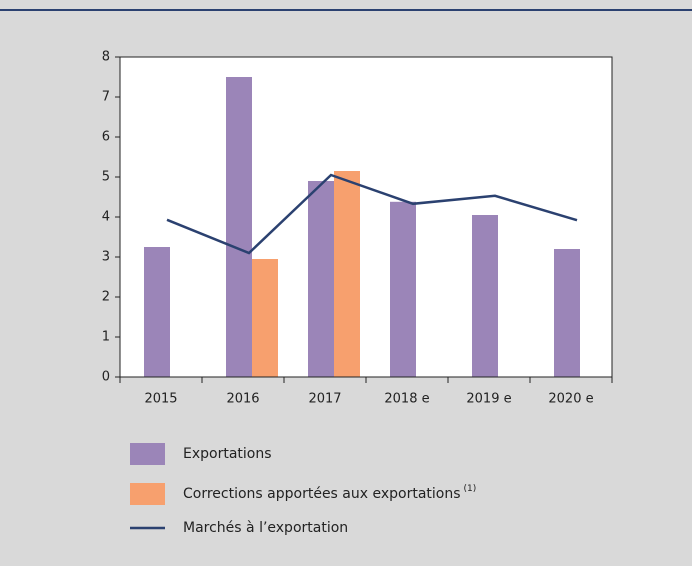  What do you see at coordinates (406, 399) in the screenshot?
I see `x-tick-label: 2018 e` at bounding box center [406, 399].